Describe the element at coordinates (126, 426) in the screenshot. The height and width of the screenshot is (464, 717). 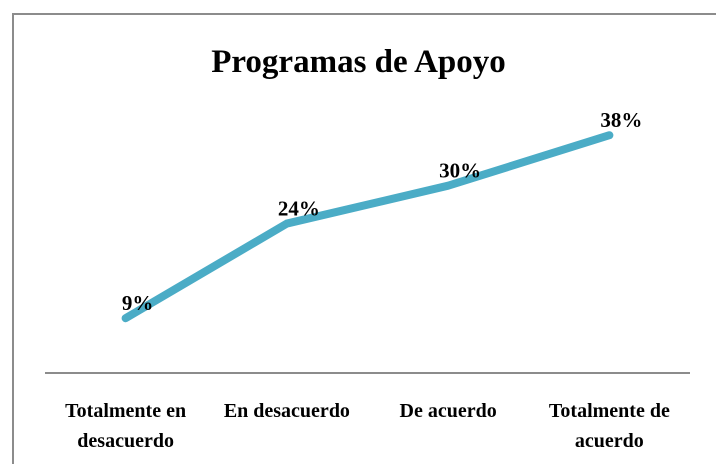
I see `x-tick-label: Totalmente en desacuerdo` at that location.